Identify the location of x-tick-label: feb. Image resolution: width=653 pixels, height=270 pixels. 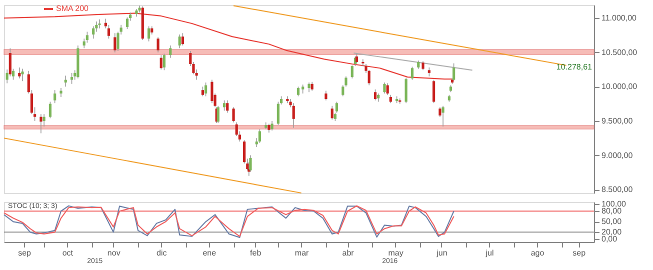
(256, 253).